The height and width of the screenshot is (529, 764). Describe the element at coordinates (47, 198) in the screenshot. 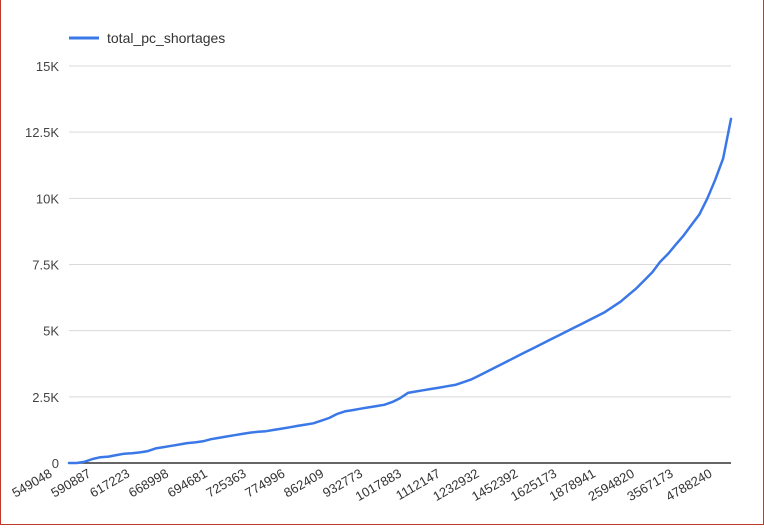

I see `y-tick-label: 10K` at that location.